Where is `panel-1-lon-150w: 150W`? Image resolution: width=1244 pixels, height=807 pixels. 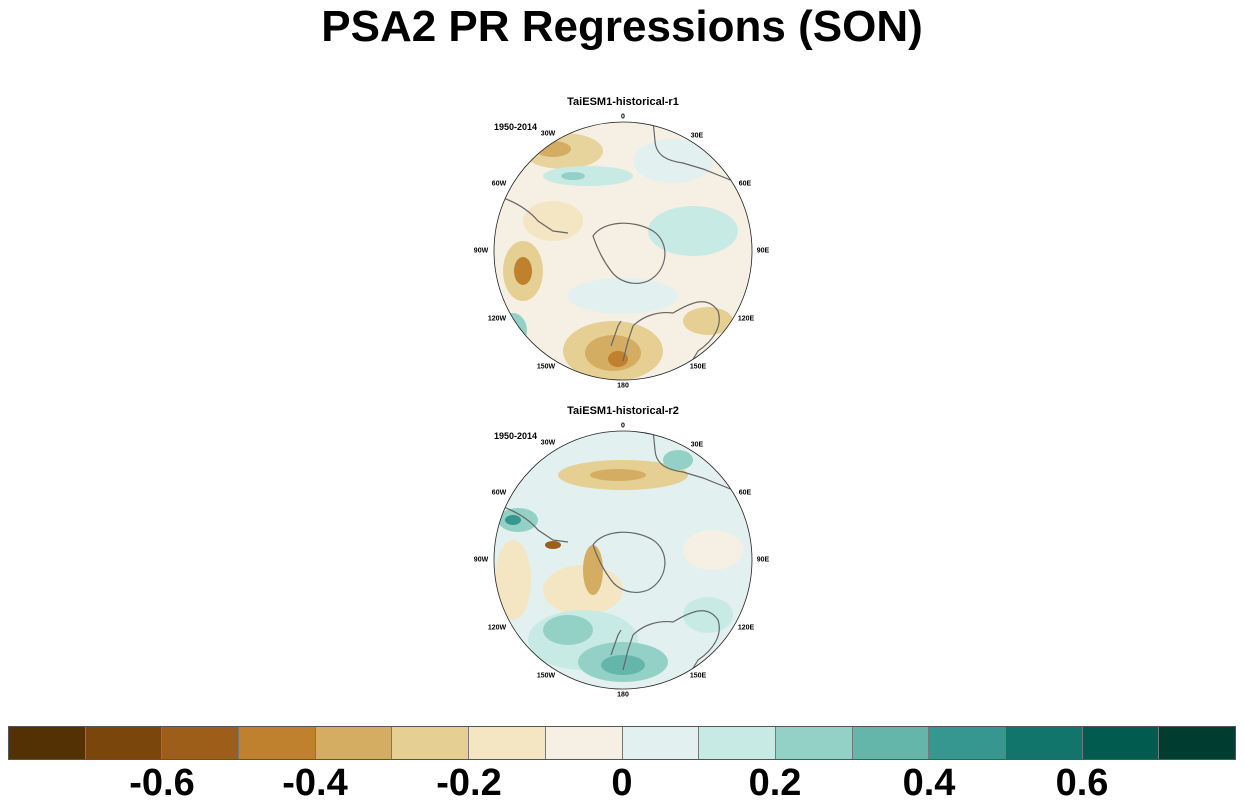
panel-1-lon-150w: 150W is located at coordinates (546, 367).